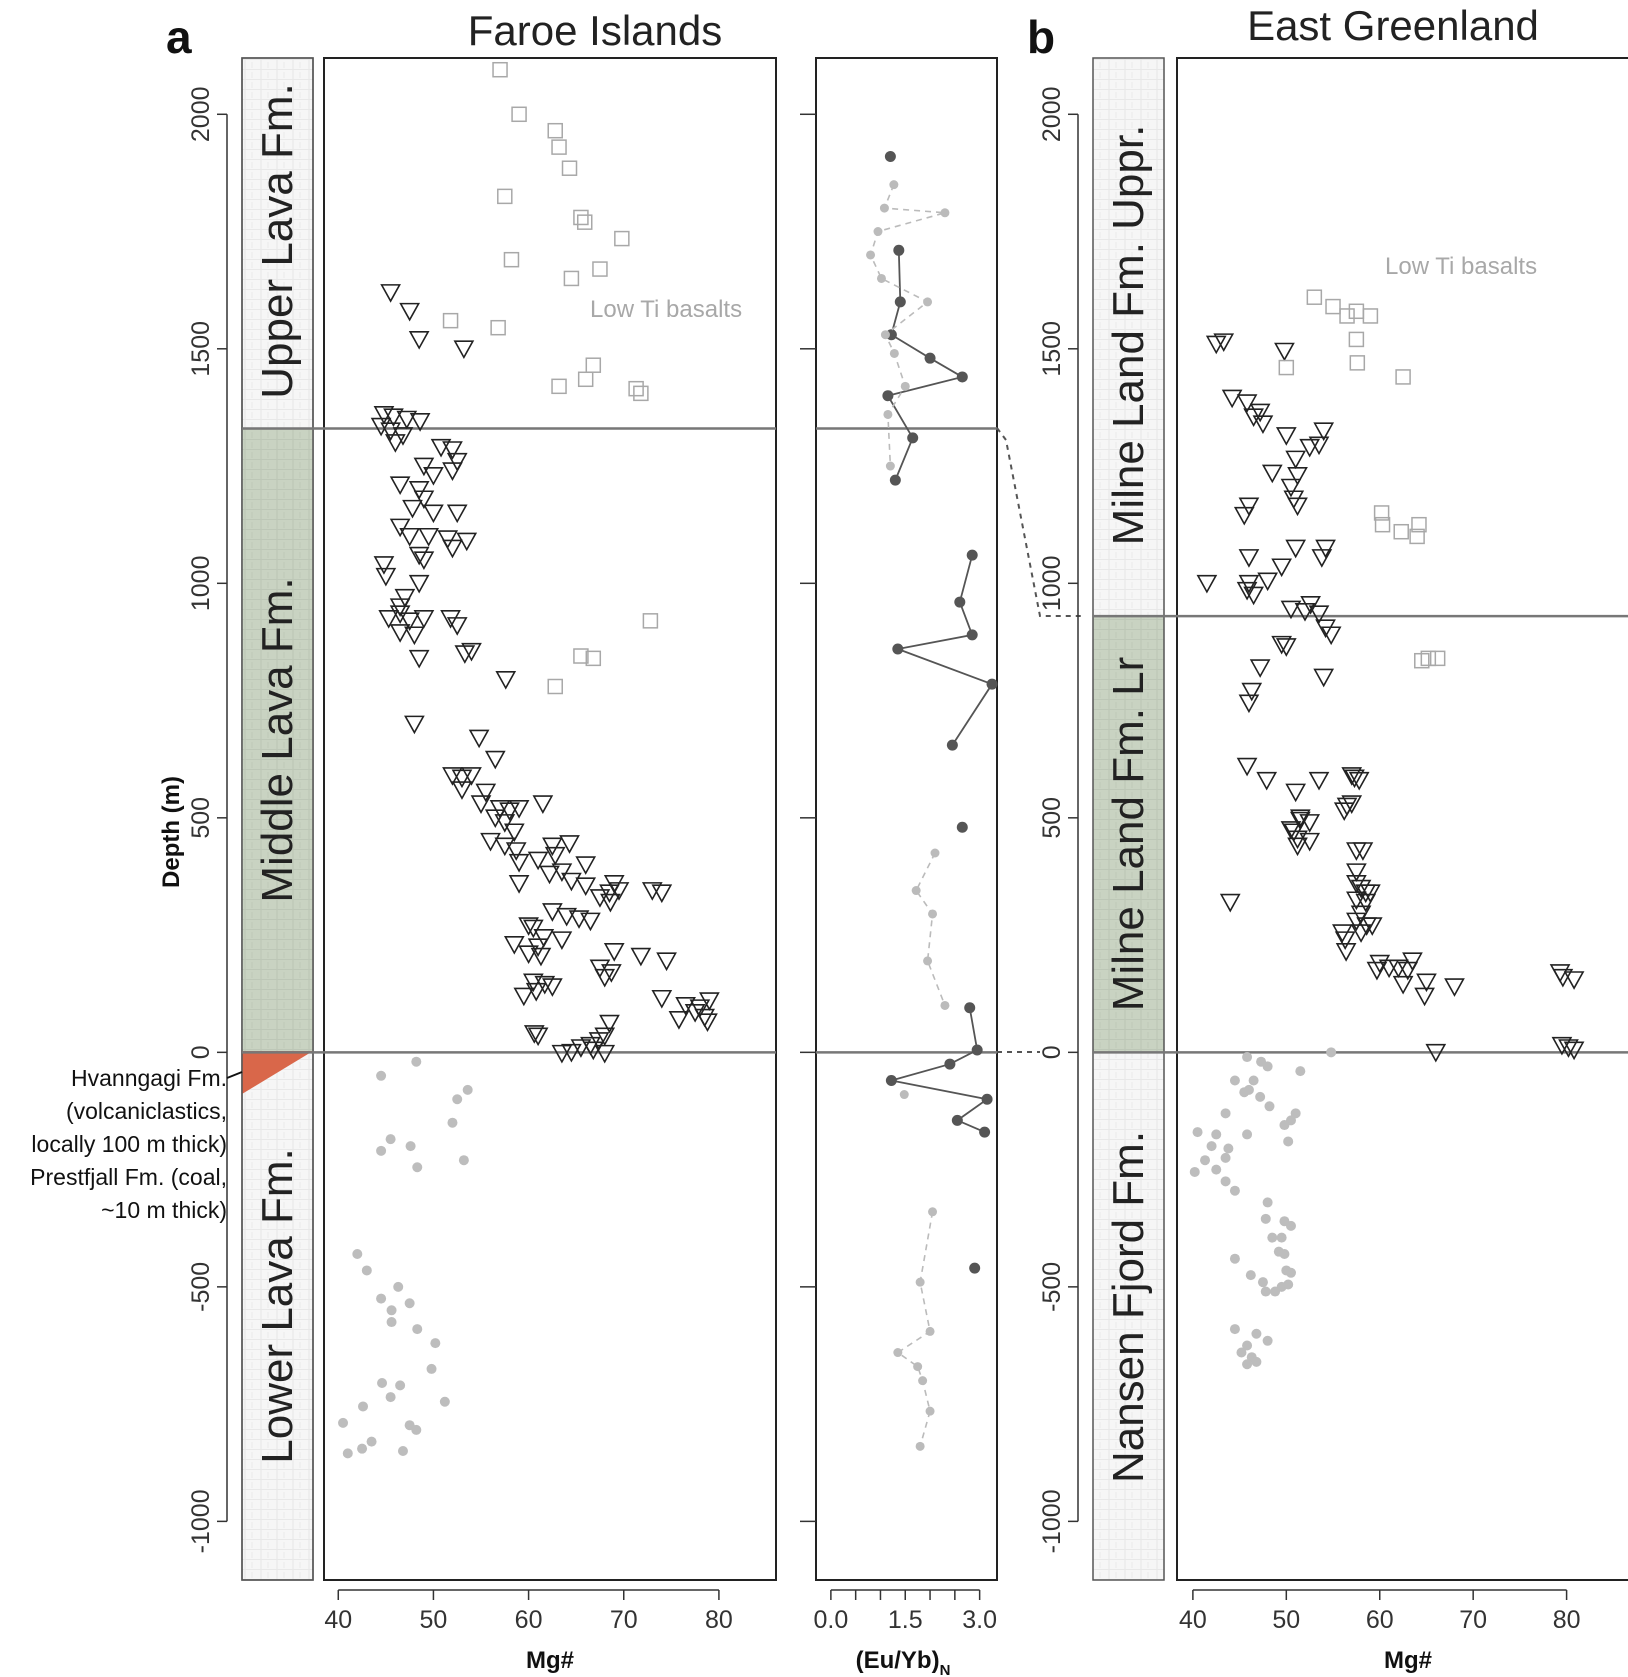  Describe the element at coordinates (1473, 1620) in the screenshot. I see `x-tick-label: 70` at that location.